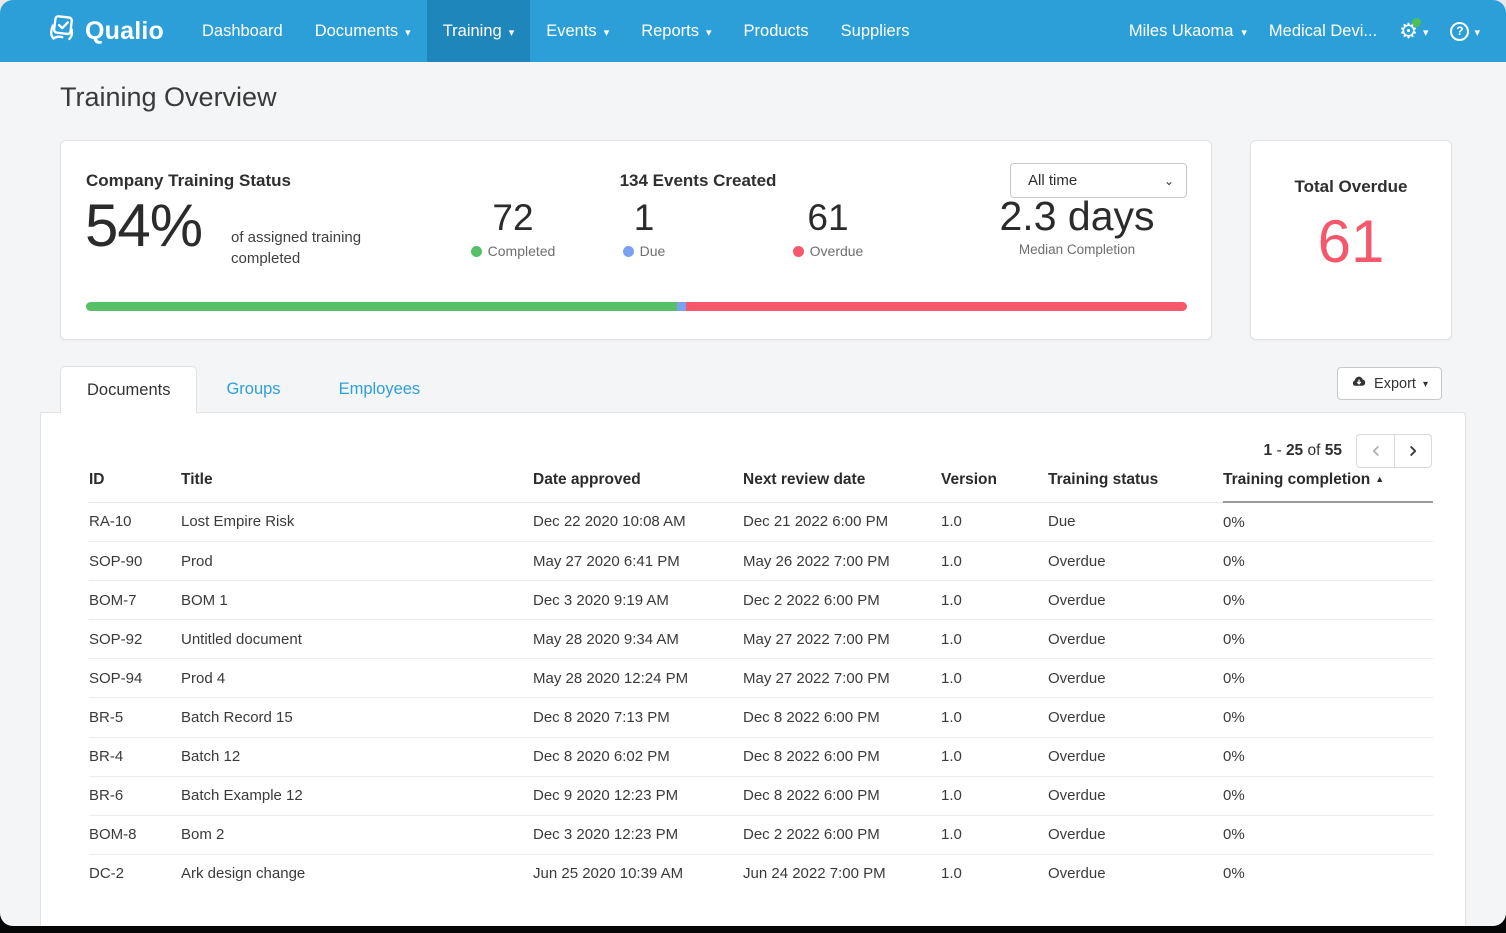 The height and width of the screenshot is (933, 1506). What do you see at coordinates (1460, 31) in the screenshot?
I see `help-icon: ?` at bounding box center [1460, 31].